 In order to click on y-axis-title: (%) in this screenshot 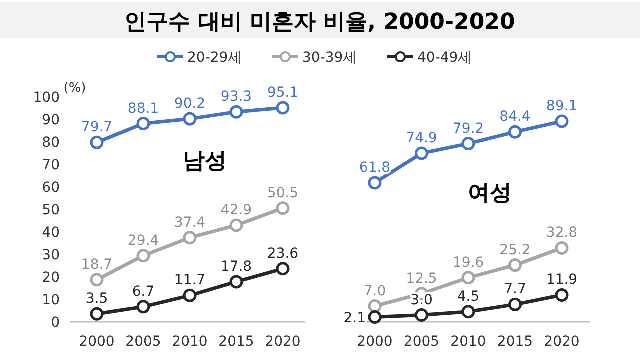, I will do `click(75, 88)`.